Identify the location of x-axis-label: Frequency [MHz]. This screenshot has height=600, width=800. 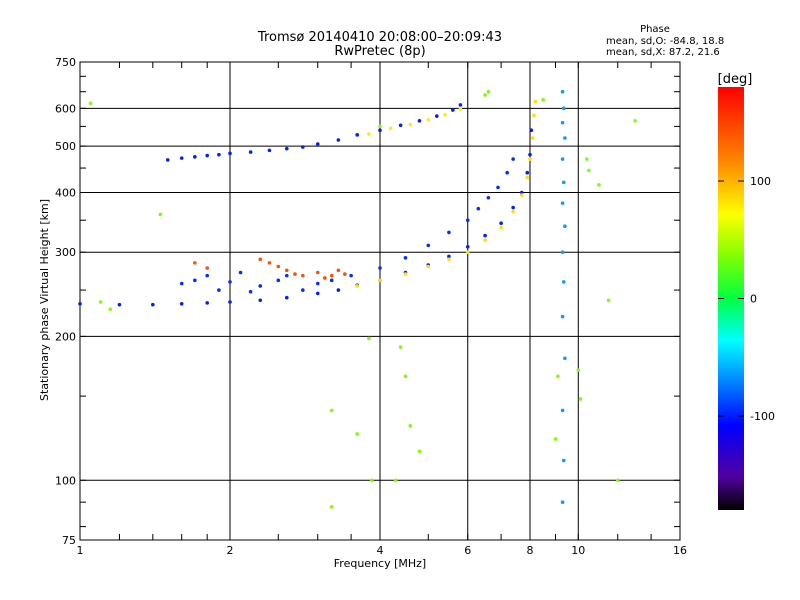
(380, 563).